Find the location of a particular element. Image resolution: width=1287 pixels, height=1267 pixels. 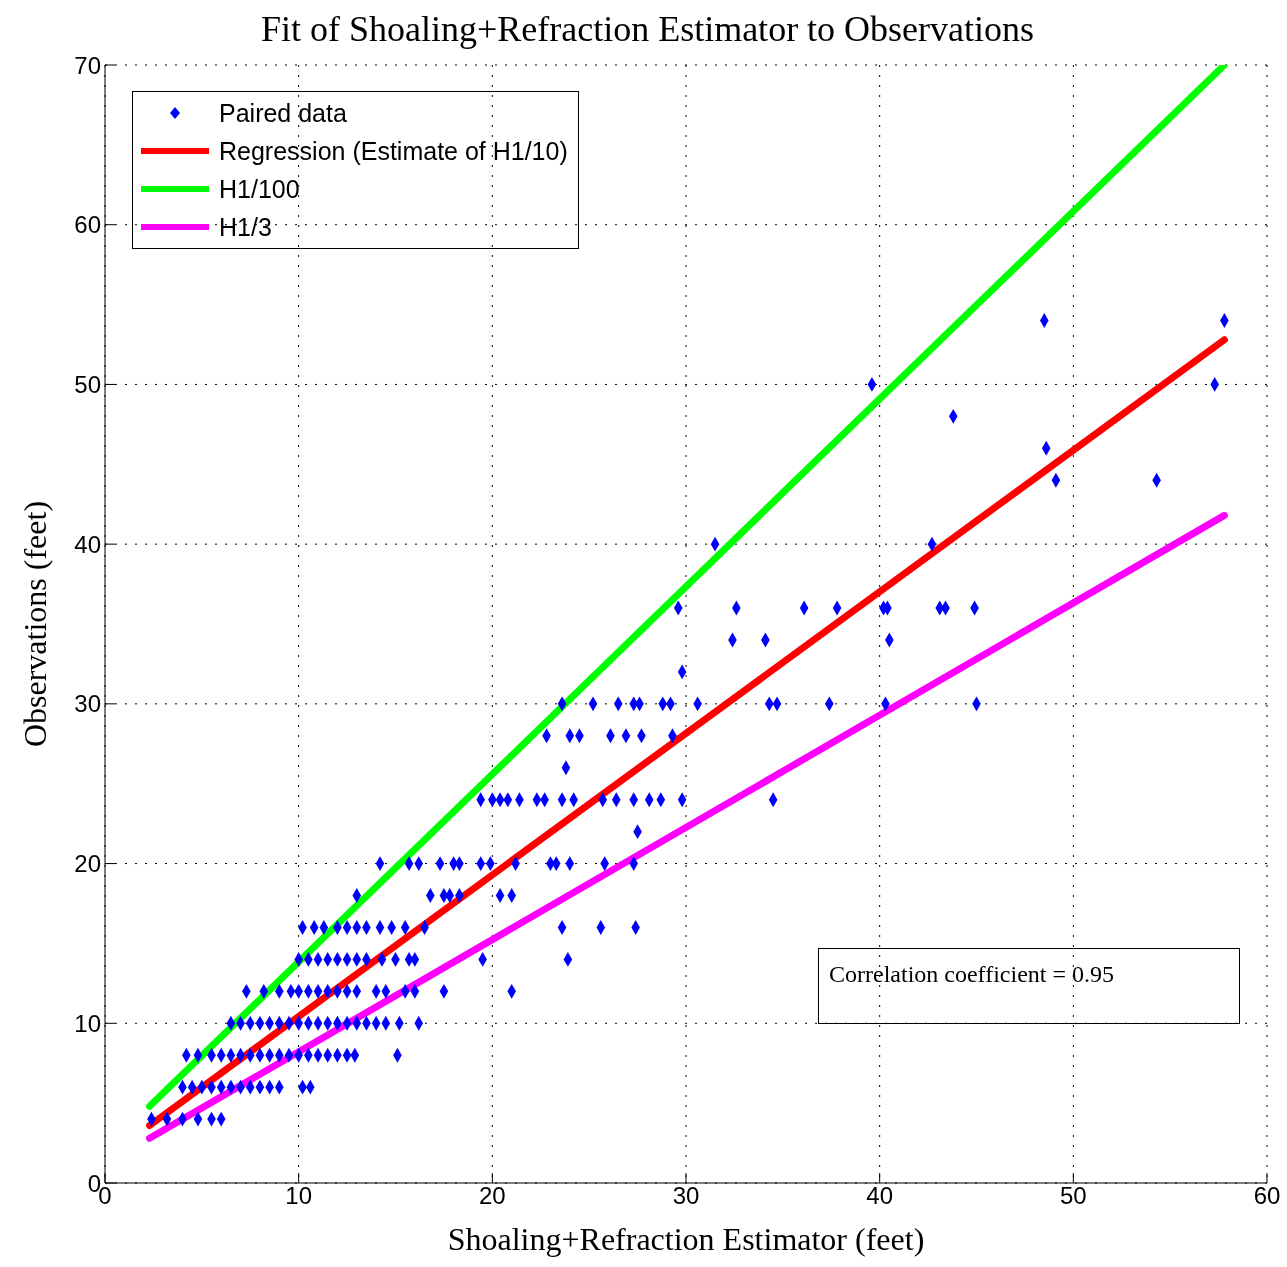

legend-label: H1/3 is located at coordinates (245, 227).